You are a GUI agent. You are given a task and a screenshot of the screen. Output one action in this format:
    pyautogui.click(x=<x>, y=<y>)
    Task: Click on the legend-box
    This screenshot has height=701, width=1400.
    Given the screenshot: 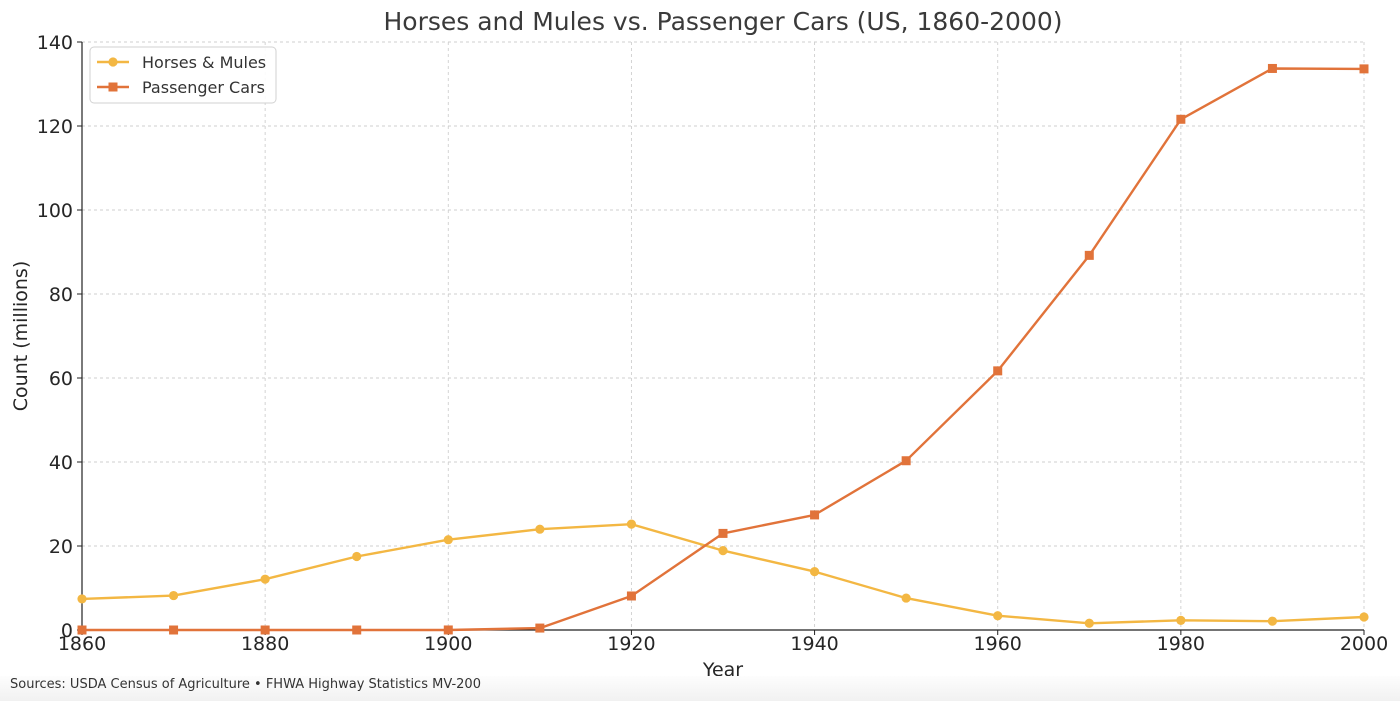 What is the action you would take?
    pyautogui.click(x=183, y=75)
    